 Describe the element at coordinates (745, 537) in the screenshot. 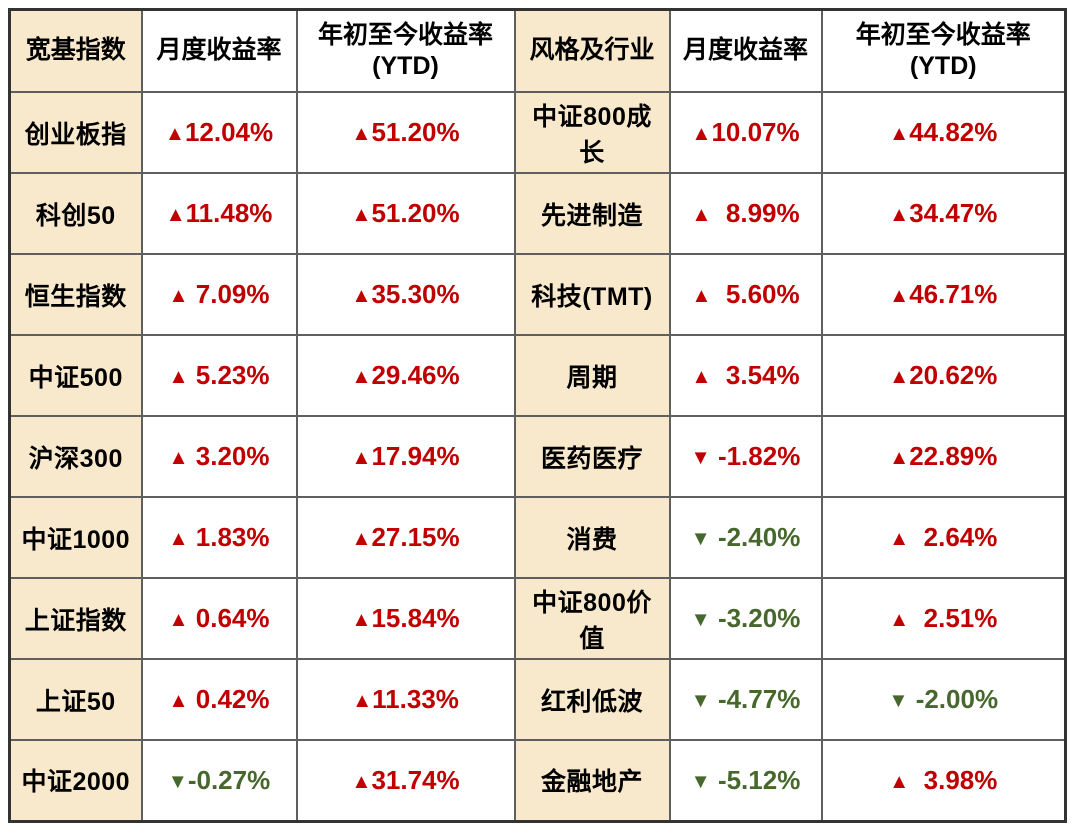

I see `monthly-return-cell: ▼ -2.40%` at that location.